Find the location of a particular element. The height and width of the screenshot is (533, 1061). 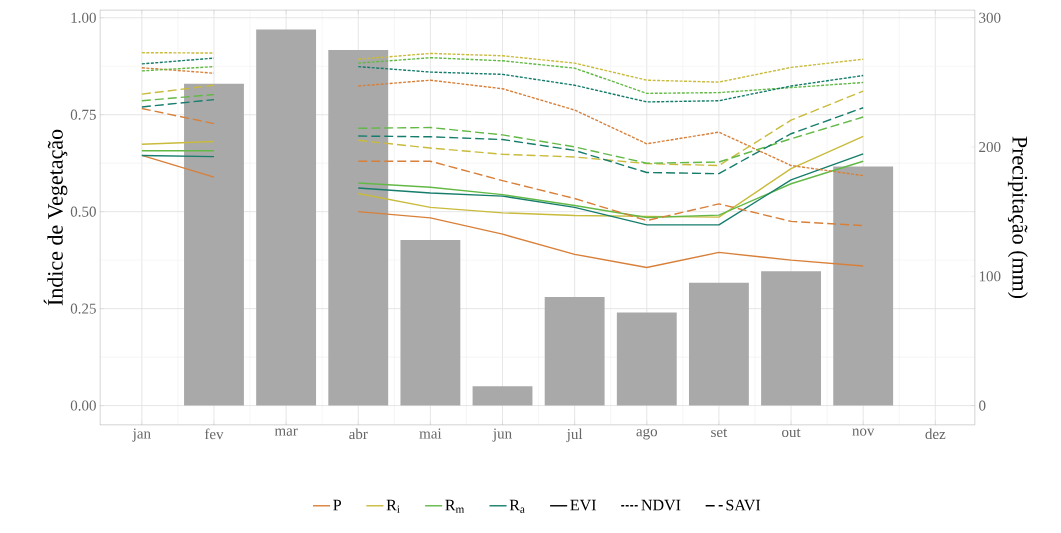

x-tick-label: ago is located at coordinates (647, 434).